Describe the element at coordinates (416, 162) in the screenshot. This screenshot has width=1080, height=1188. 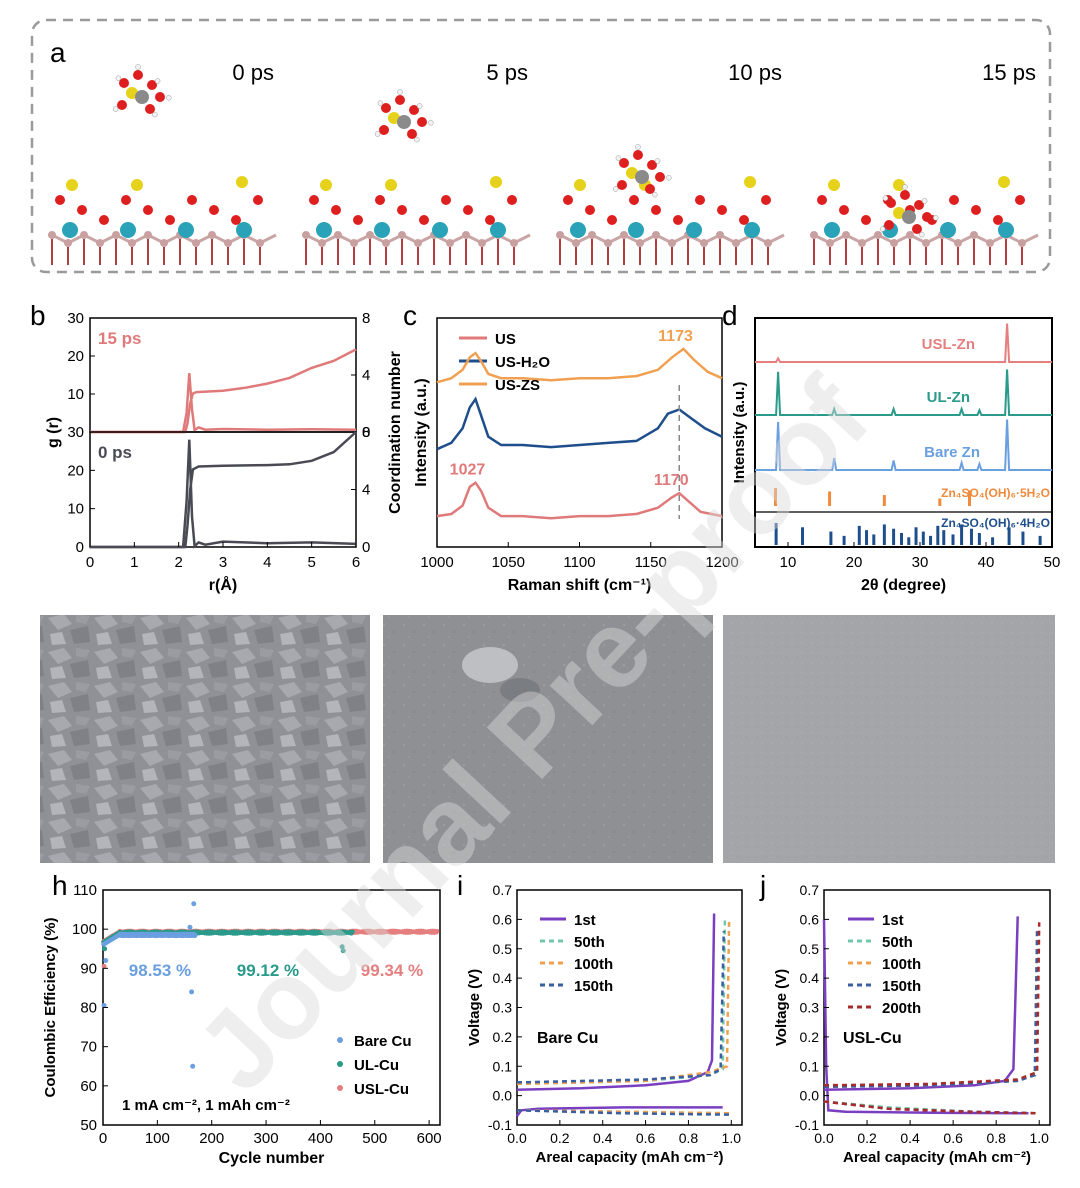
I see `md-frame: 5 ps` at that location.